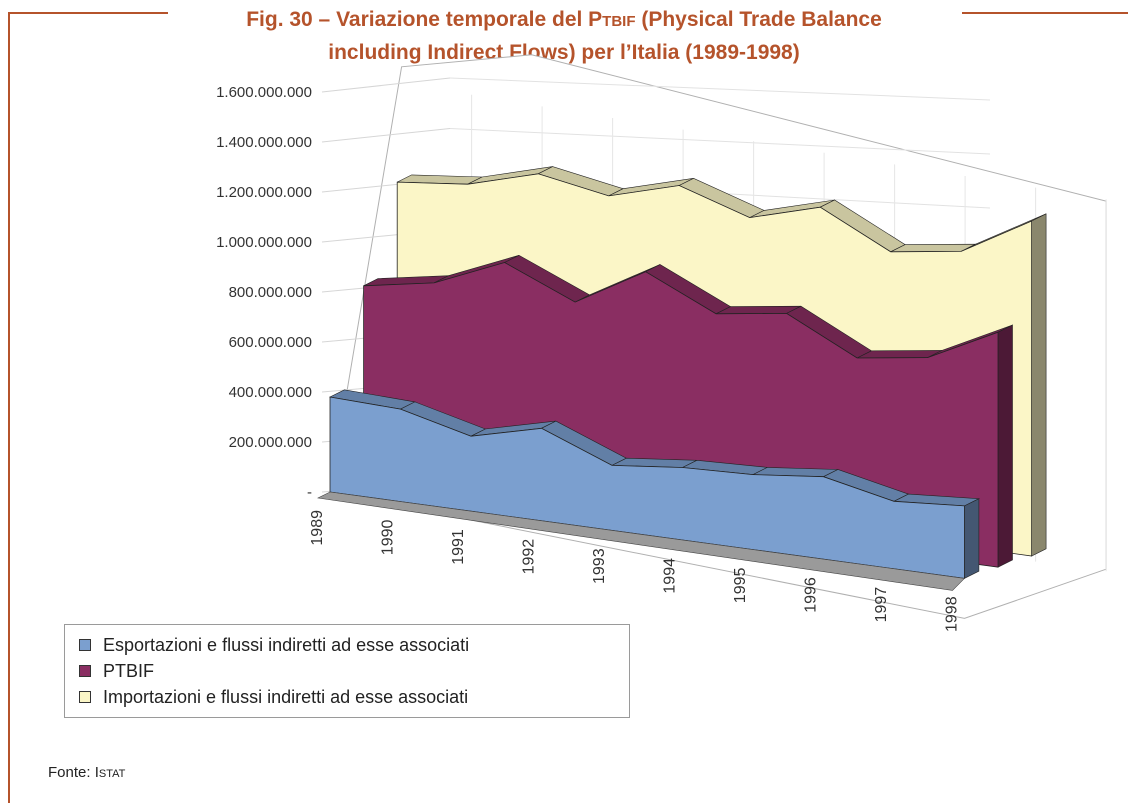  I want to click on x-tick-label: 1998, so click(952, 614).